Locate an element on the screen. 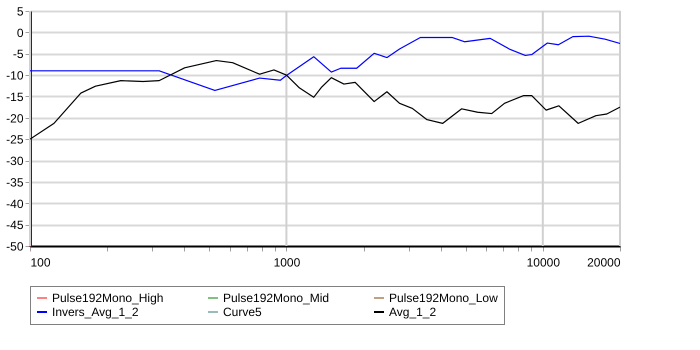 Image resolution: width=700 pixels, height=350 pixels. legend-label: Pulse192Mono_Low is located at coordinates (443, 298).